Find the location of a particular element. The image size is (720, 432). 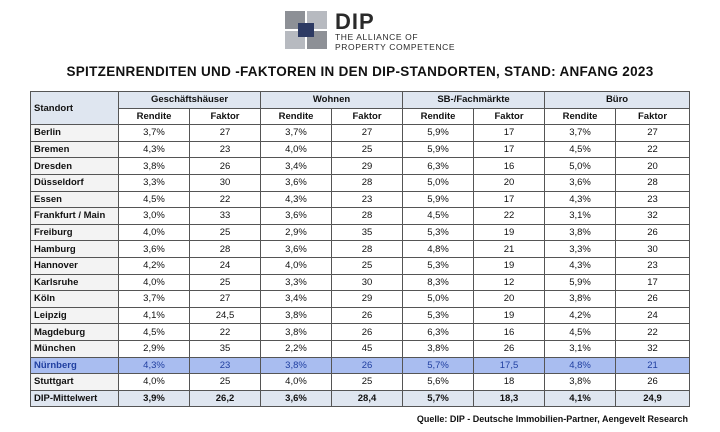

table-row: Düsseldorf 3,3% 30 3,6% 28 5,0% 20 3,6% 28 is located at coordinates (360, 182).